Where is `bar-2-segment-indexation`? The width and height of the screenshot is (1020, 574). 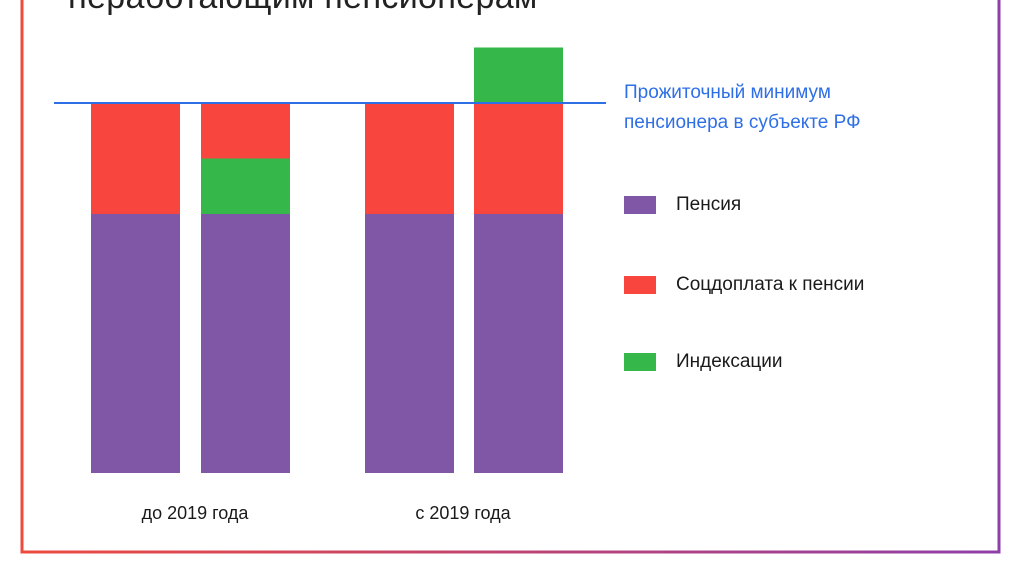 bar-2-segment-indexation is located at coordinates (245, 186).